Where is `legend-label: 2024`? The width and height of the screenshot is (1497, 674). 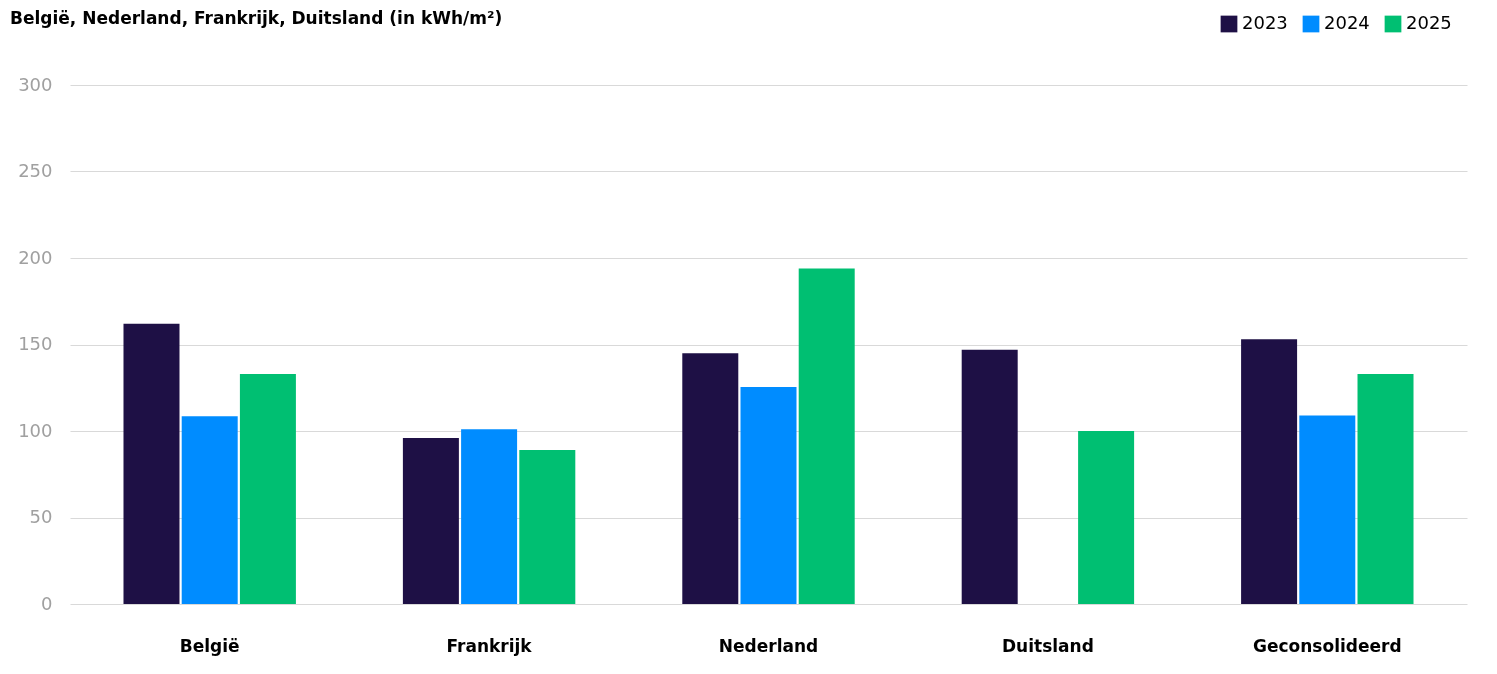 legend-label: 2024 is located at coordinates (1347, 22).